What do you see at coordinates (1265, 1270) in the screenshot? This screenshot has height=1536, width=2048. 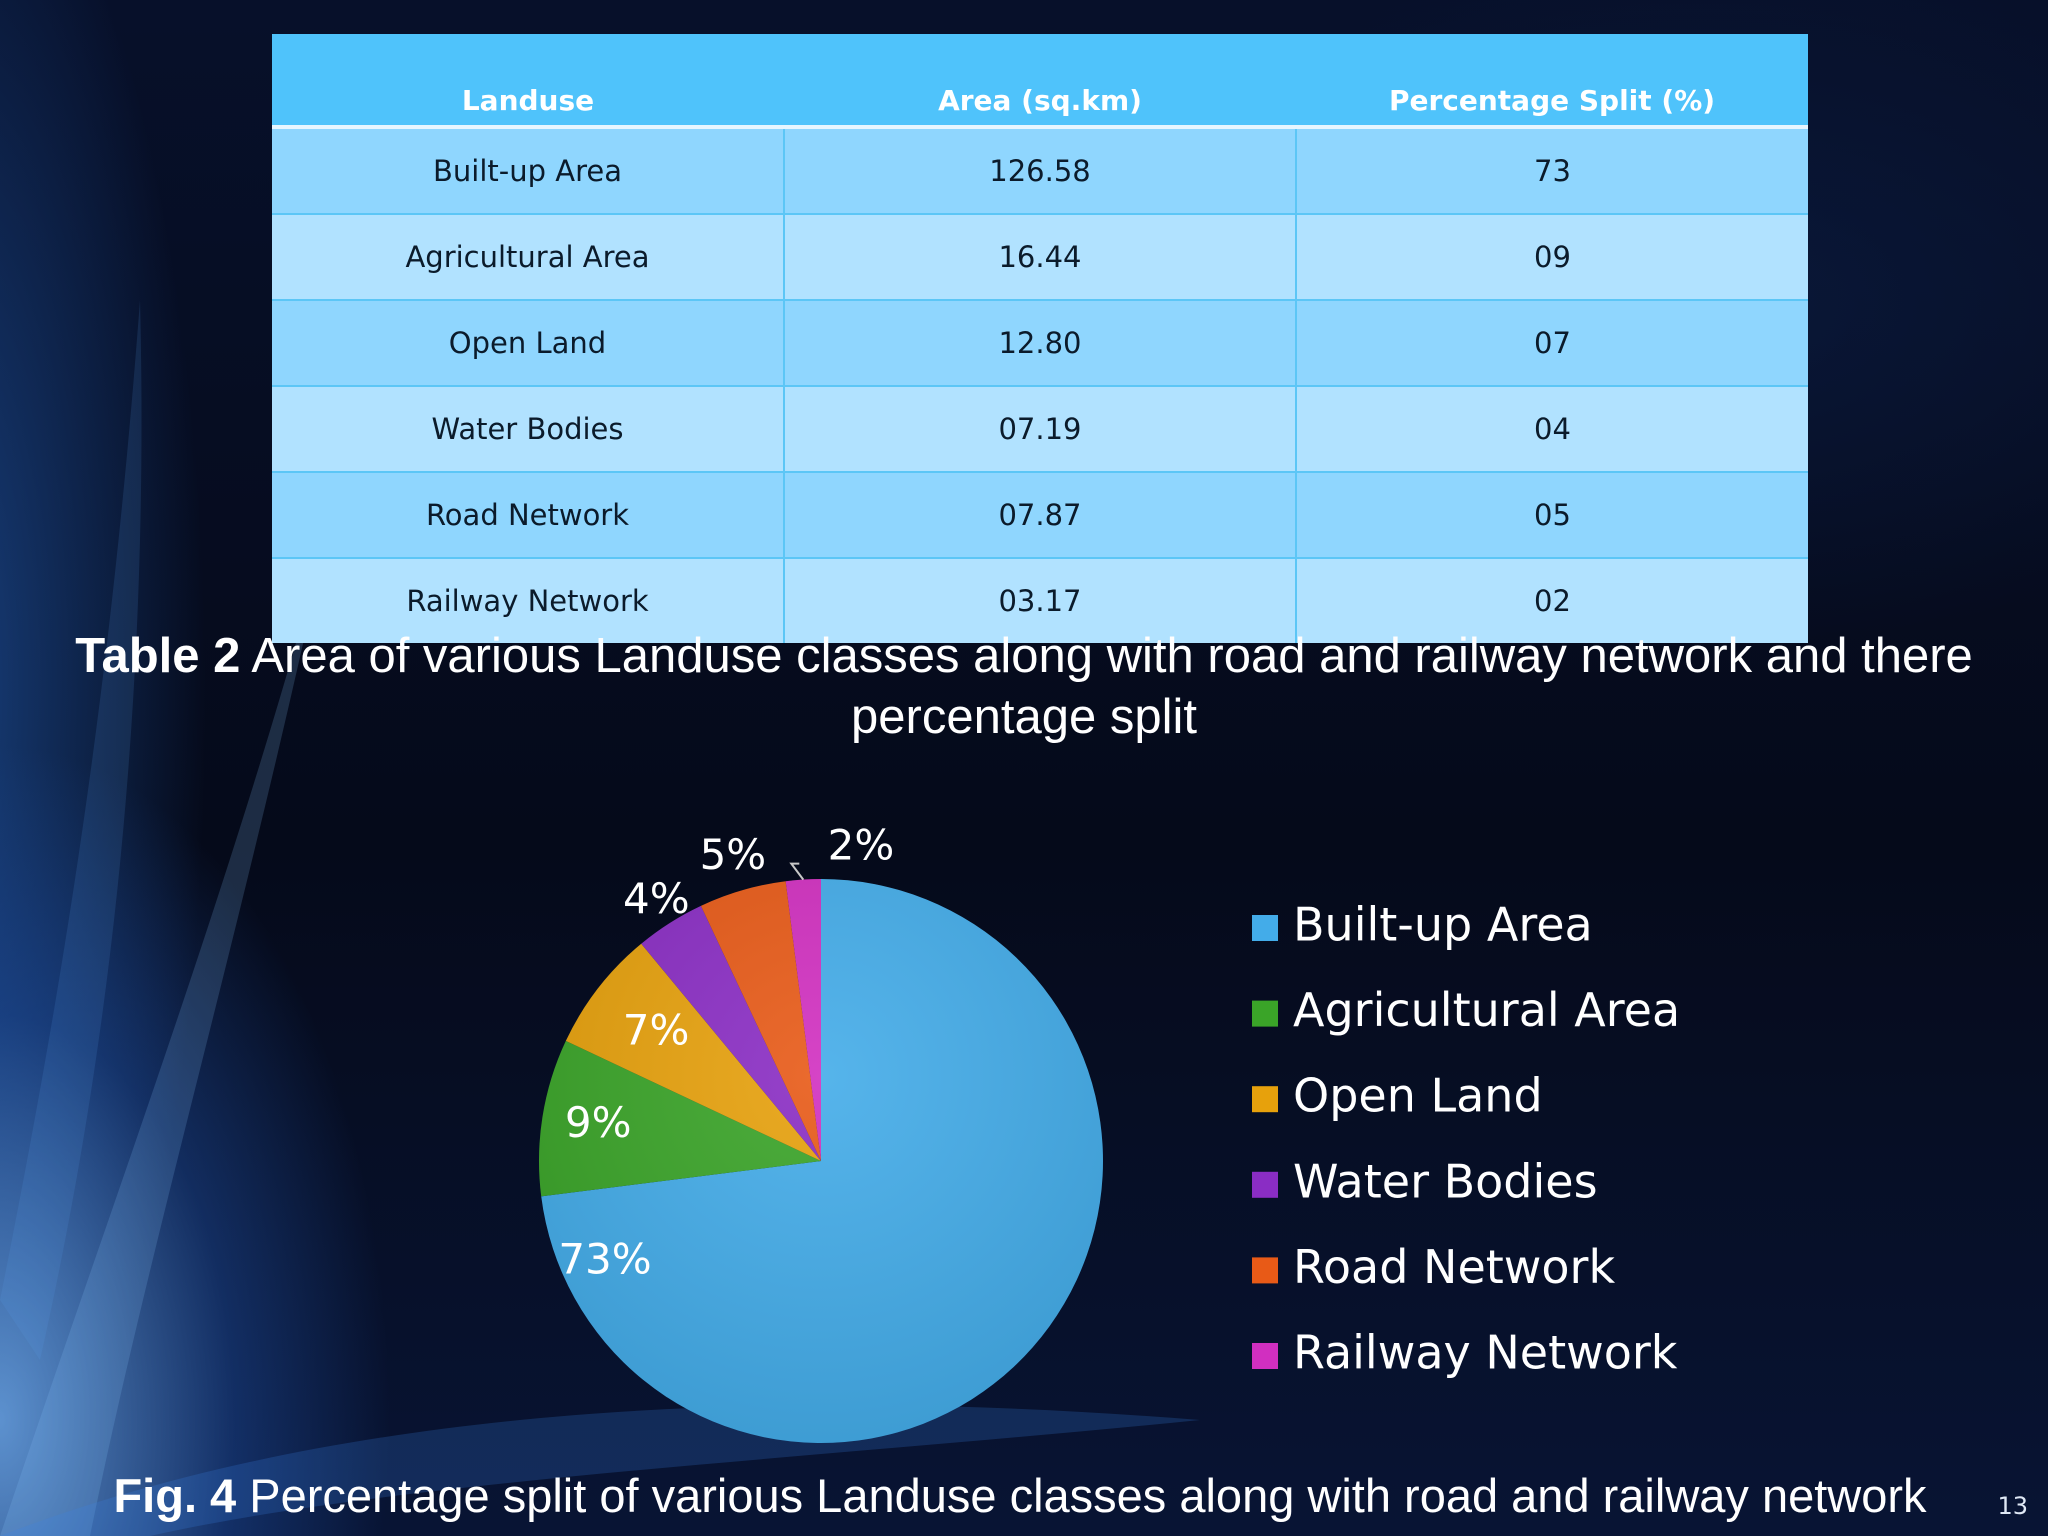 I see `legend-swatch-road-network` at bounding box center [1265, 1270].